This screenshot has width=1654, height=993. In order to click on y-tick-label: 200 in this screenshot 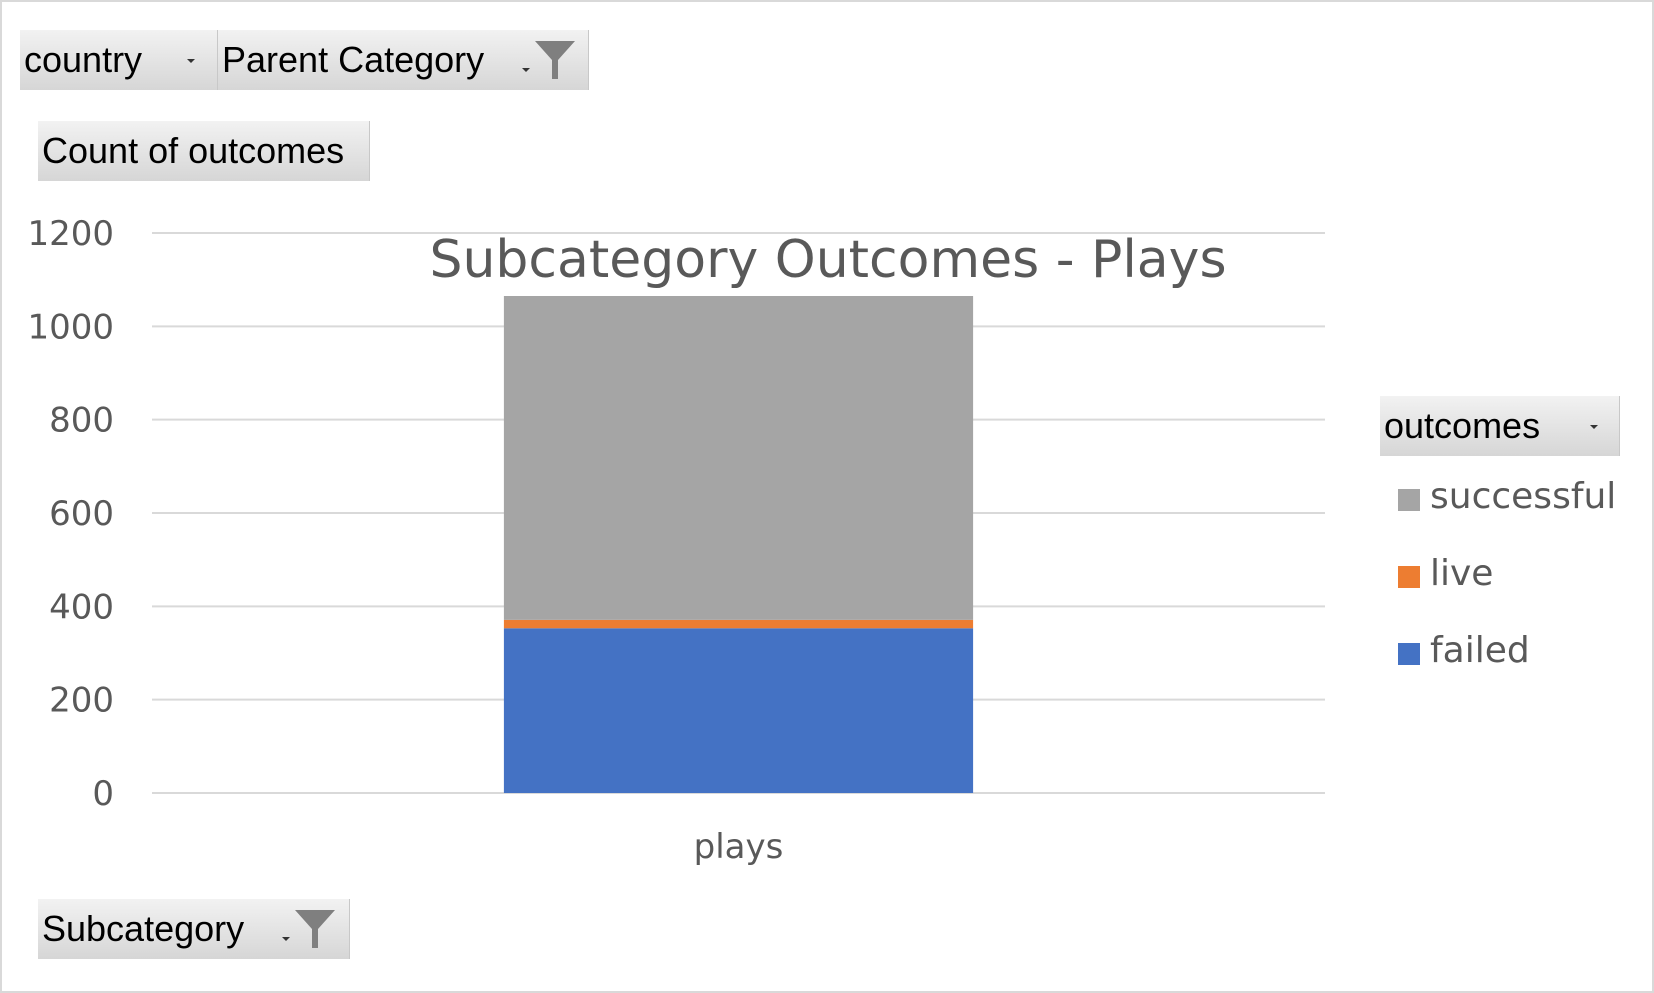, I will do `click(81, 701)`.